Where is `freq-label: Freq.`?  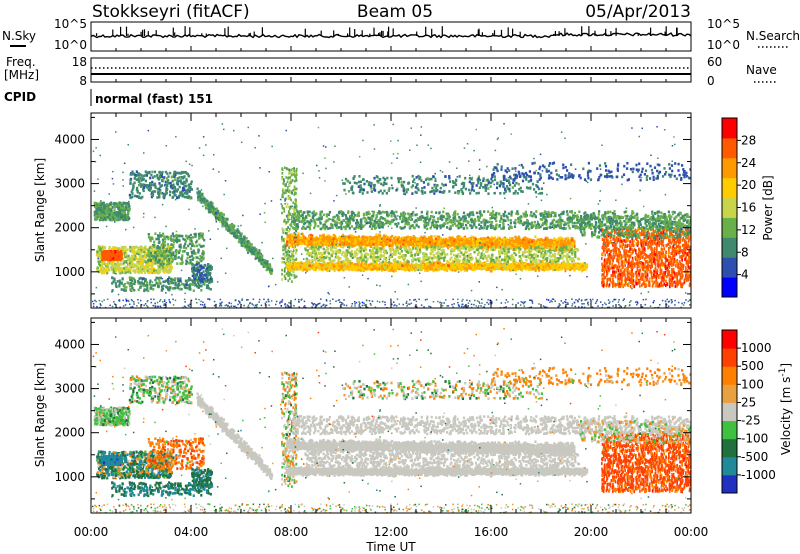 freq-label: Freq. is located at coordinates (21, 62).